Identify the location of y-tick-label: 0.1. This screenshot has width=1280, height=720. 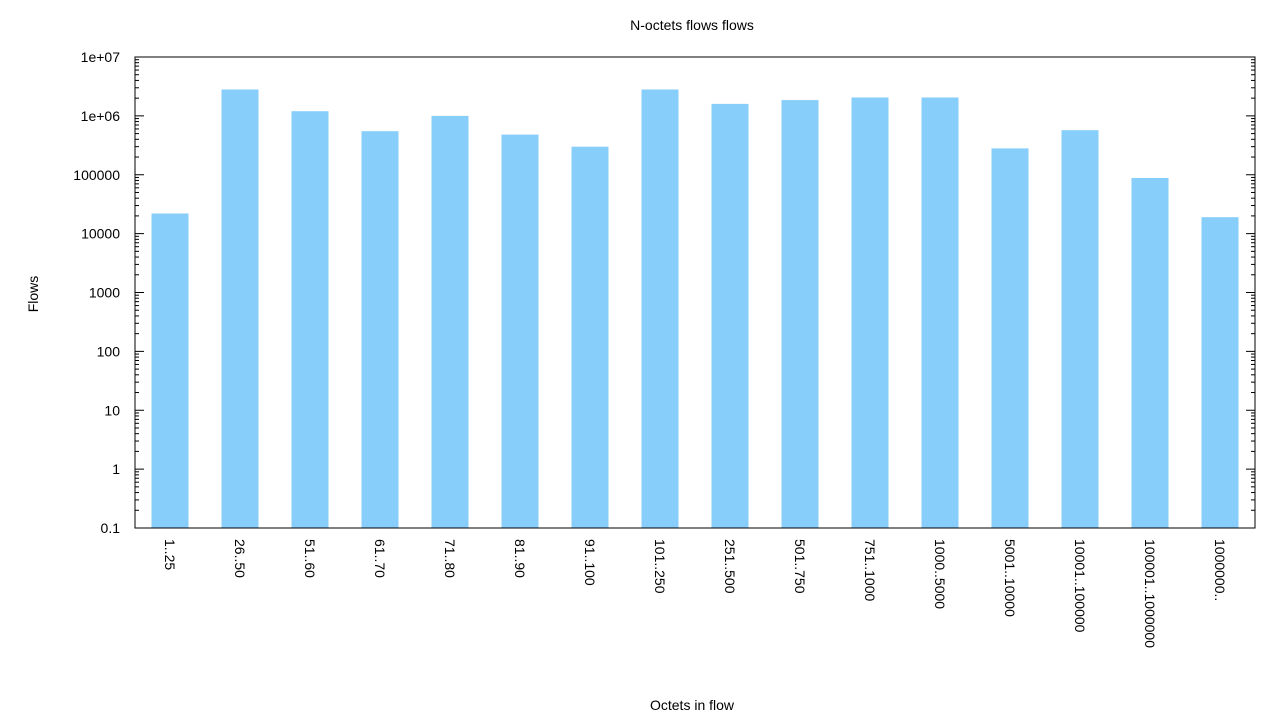
(111, 528).